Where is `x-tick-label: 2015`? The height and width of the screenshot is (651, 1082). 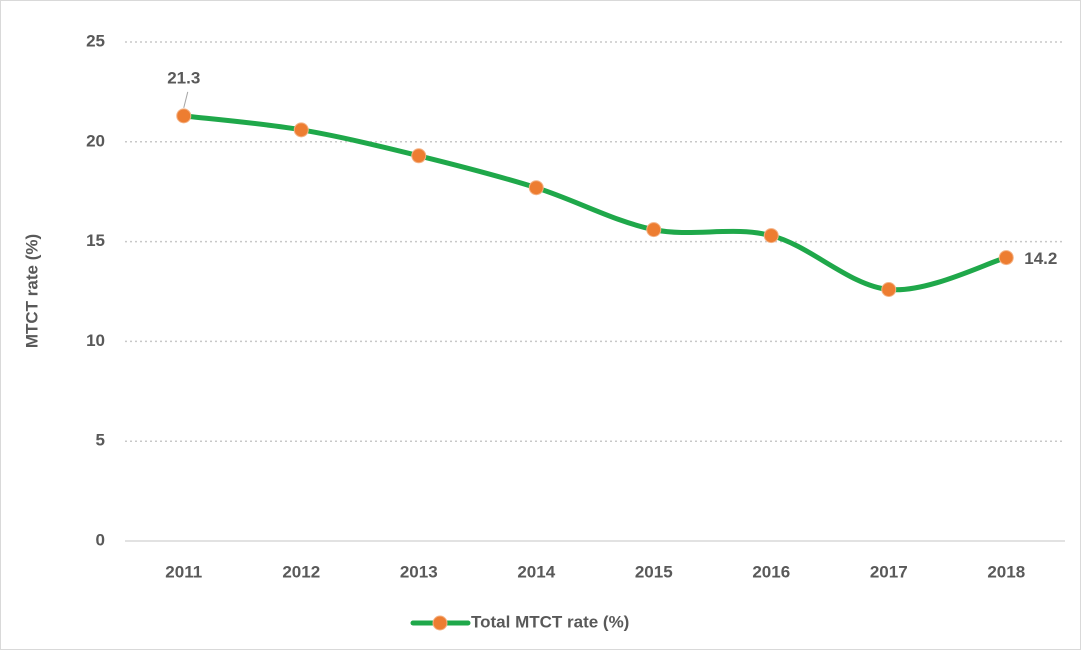 x-tick-label: 2015 is located at coordinates (654, 571).